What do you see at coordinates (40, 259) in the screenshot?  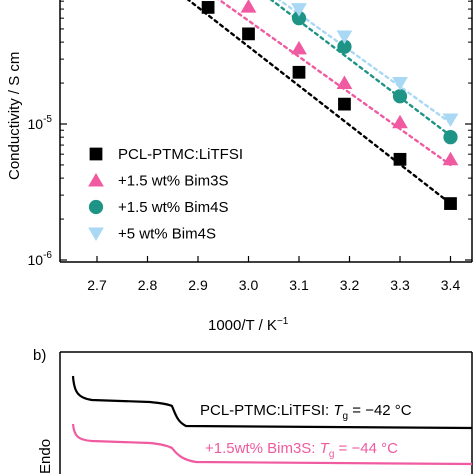 I see `y-tick-label: 10⁻⁶` at bounding box center [40, 259].